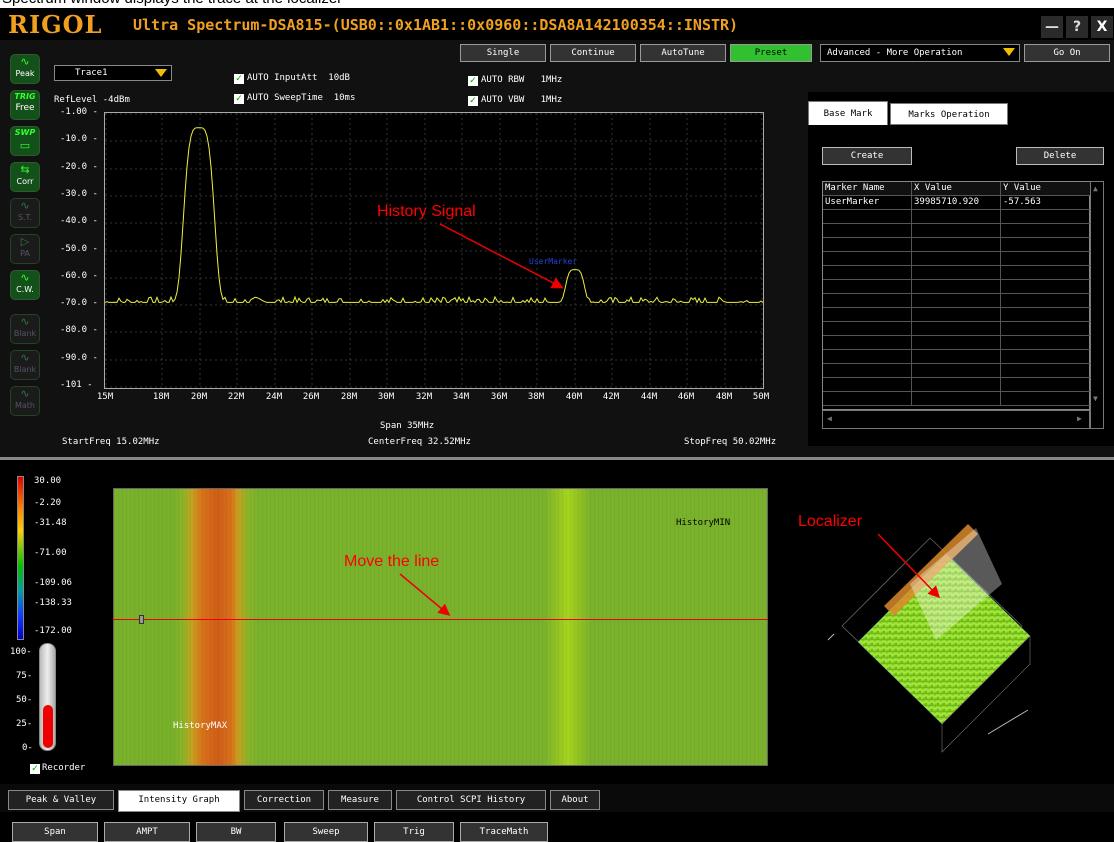  What do you see at coordinates (236, 832) in the screenshot?
I see `bw-button: BW` at bounding box center [236, 832].